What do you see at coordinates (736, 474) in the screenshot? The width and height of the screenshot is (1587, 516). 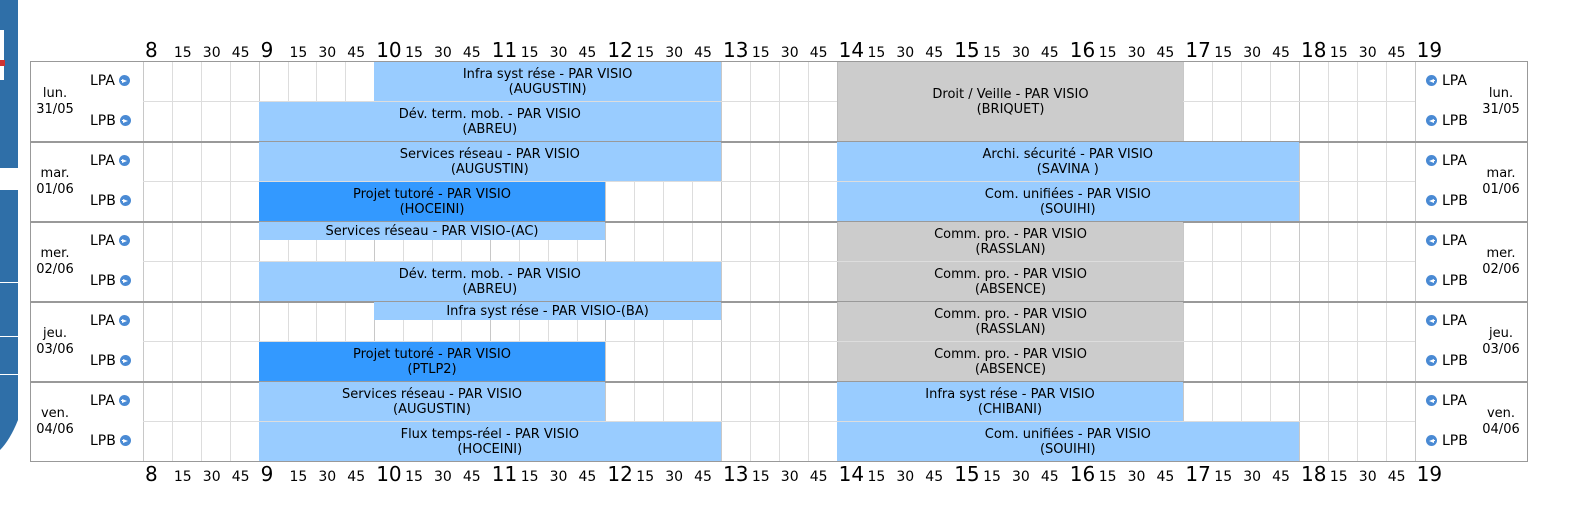 I see `axis-bottom-hour-label: 13` at bounding box center [736, 474].